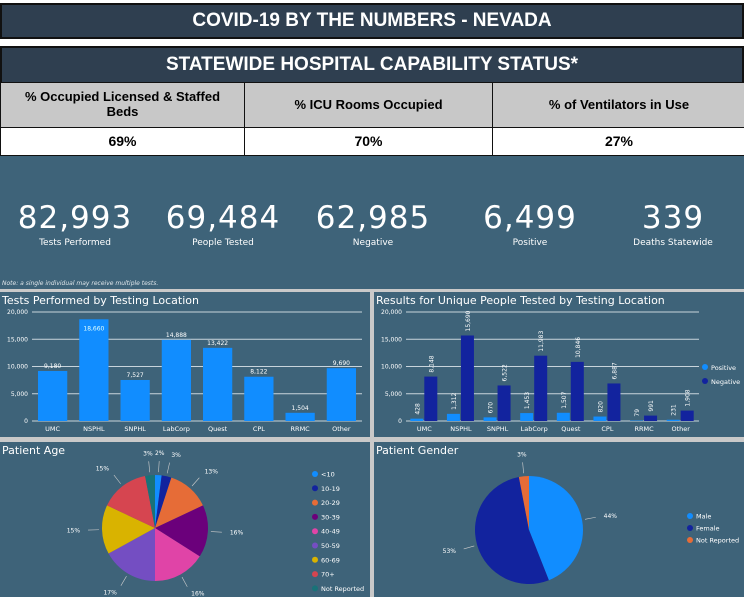  I want to click on chart-title: Tests Performed by Testing Location, so click(100, 300).